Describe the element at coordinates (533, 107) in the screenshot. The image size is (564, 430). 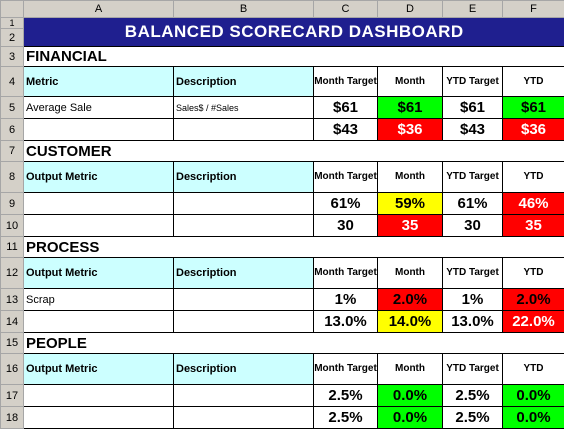
I see `cell-ytd: $61` at that location.